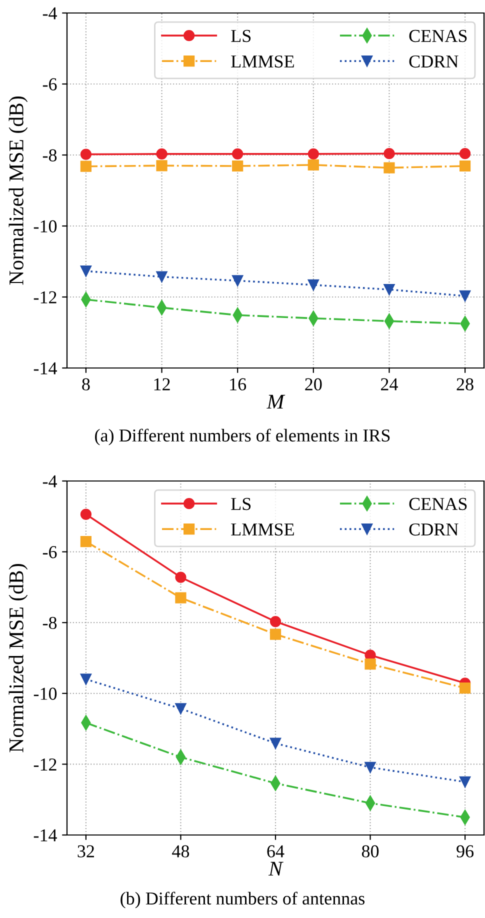 The image size is (485, 918). Describe the element at coordinates (86, 384) in the screenshot. I see `x-tick-label: 8` at that location.